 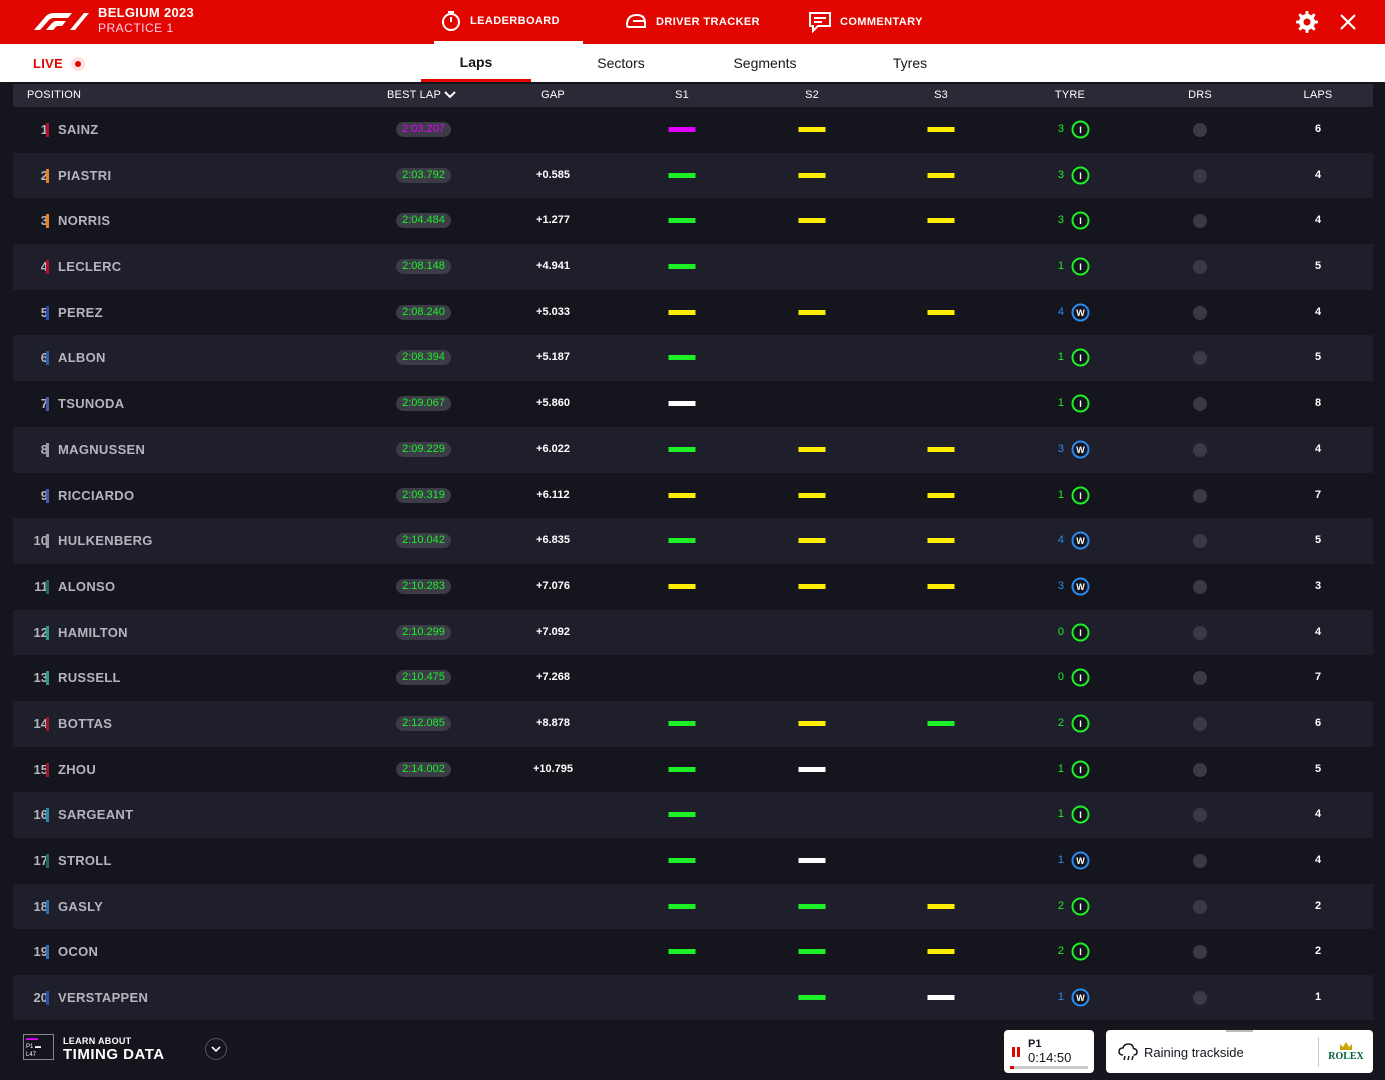 What do you see at coordinates (77, 769) in the screenshot?
I see `driver-name: ZHOU` at bounding box center [77, 769].